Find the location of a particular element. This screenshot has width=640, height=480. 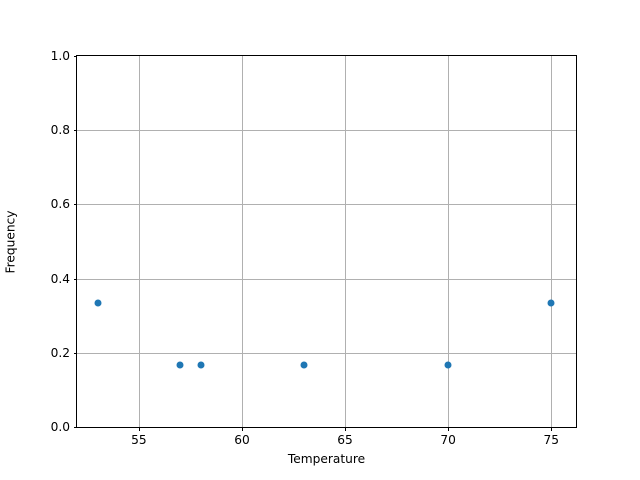

y-axis-tick-label: 0.4 is located at coordinates (60, 278).